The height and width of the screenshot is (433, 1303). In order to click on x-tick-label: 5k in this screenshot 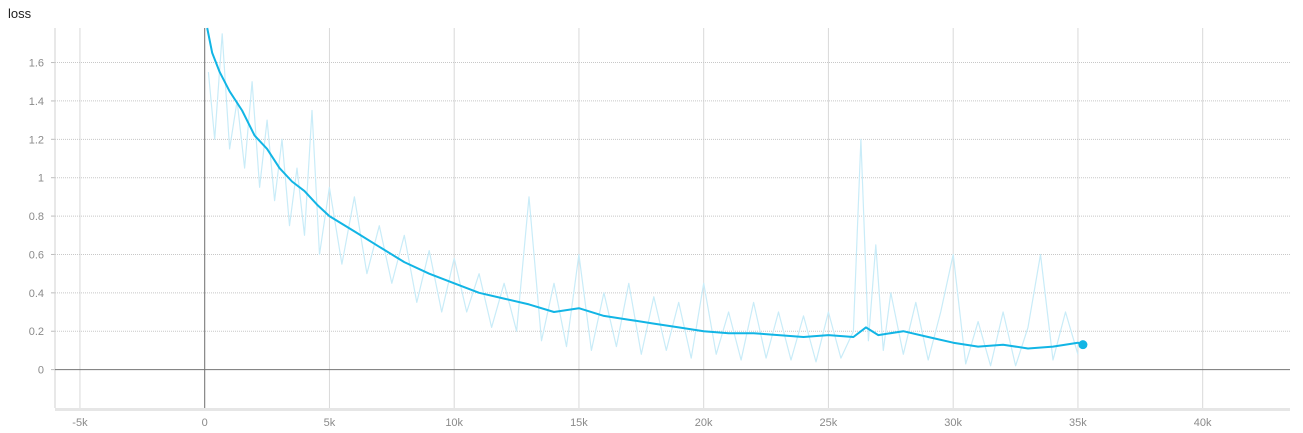, I will do `click(330, 423)`.